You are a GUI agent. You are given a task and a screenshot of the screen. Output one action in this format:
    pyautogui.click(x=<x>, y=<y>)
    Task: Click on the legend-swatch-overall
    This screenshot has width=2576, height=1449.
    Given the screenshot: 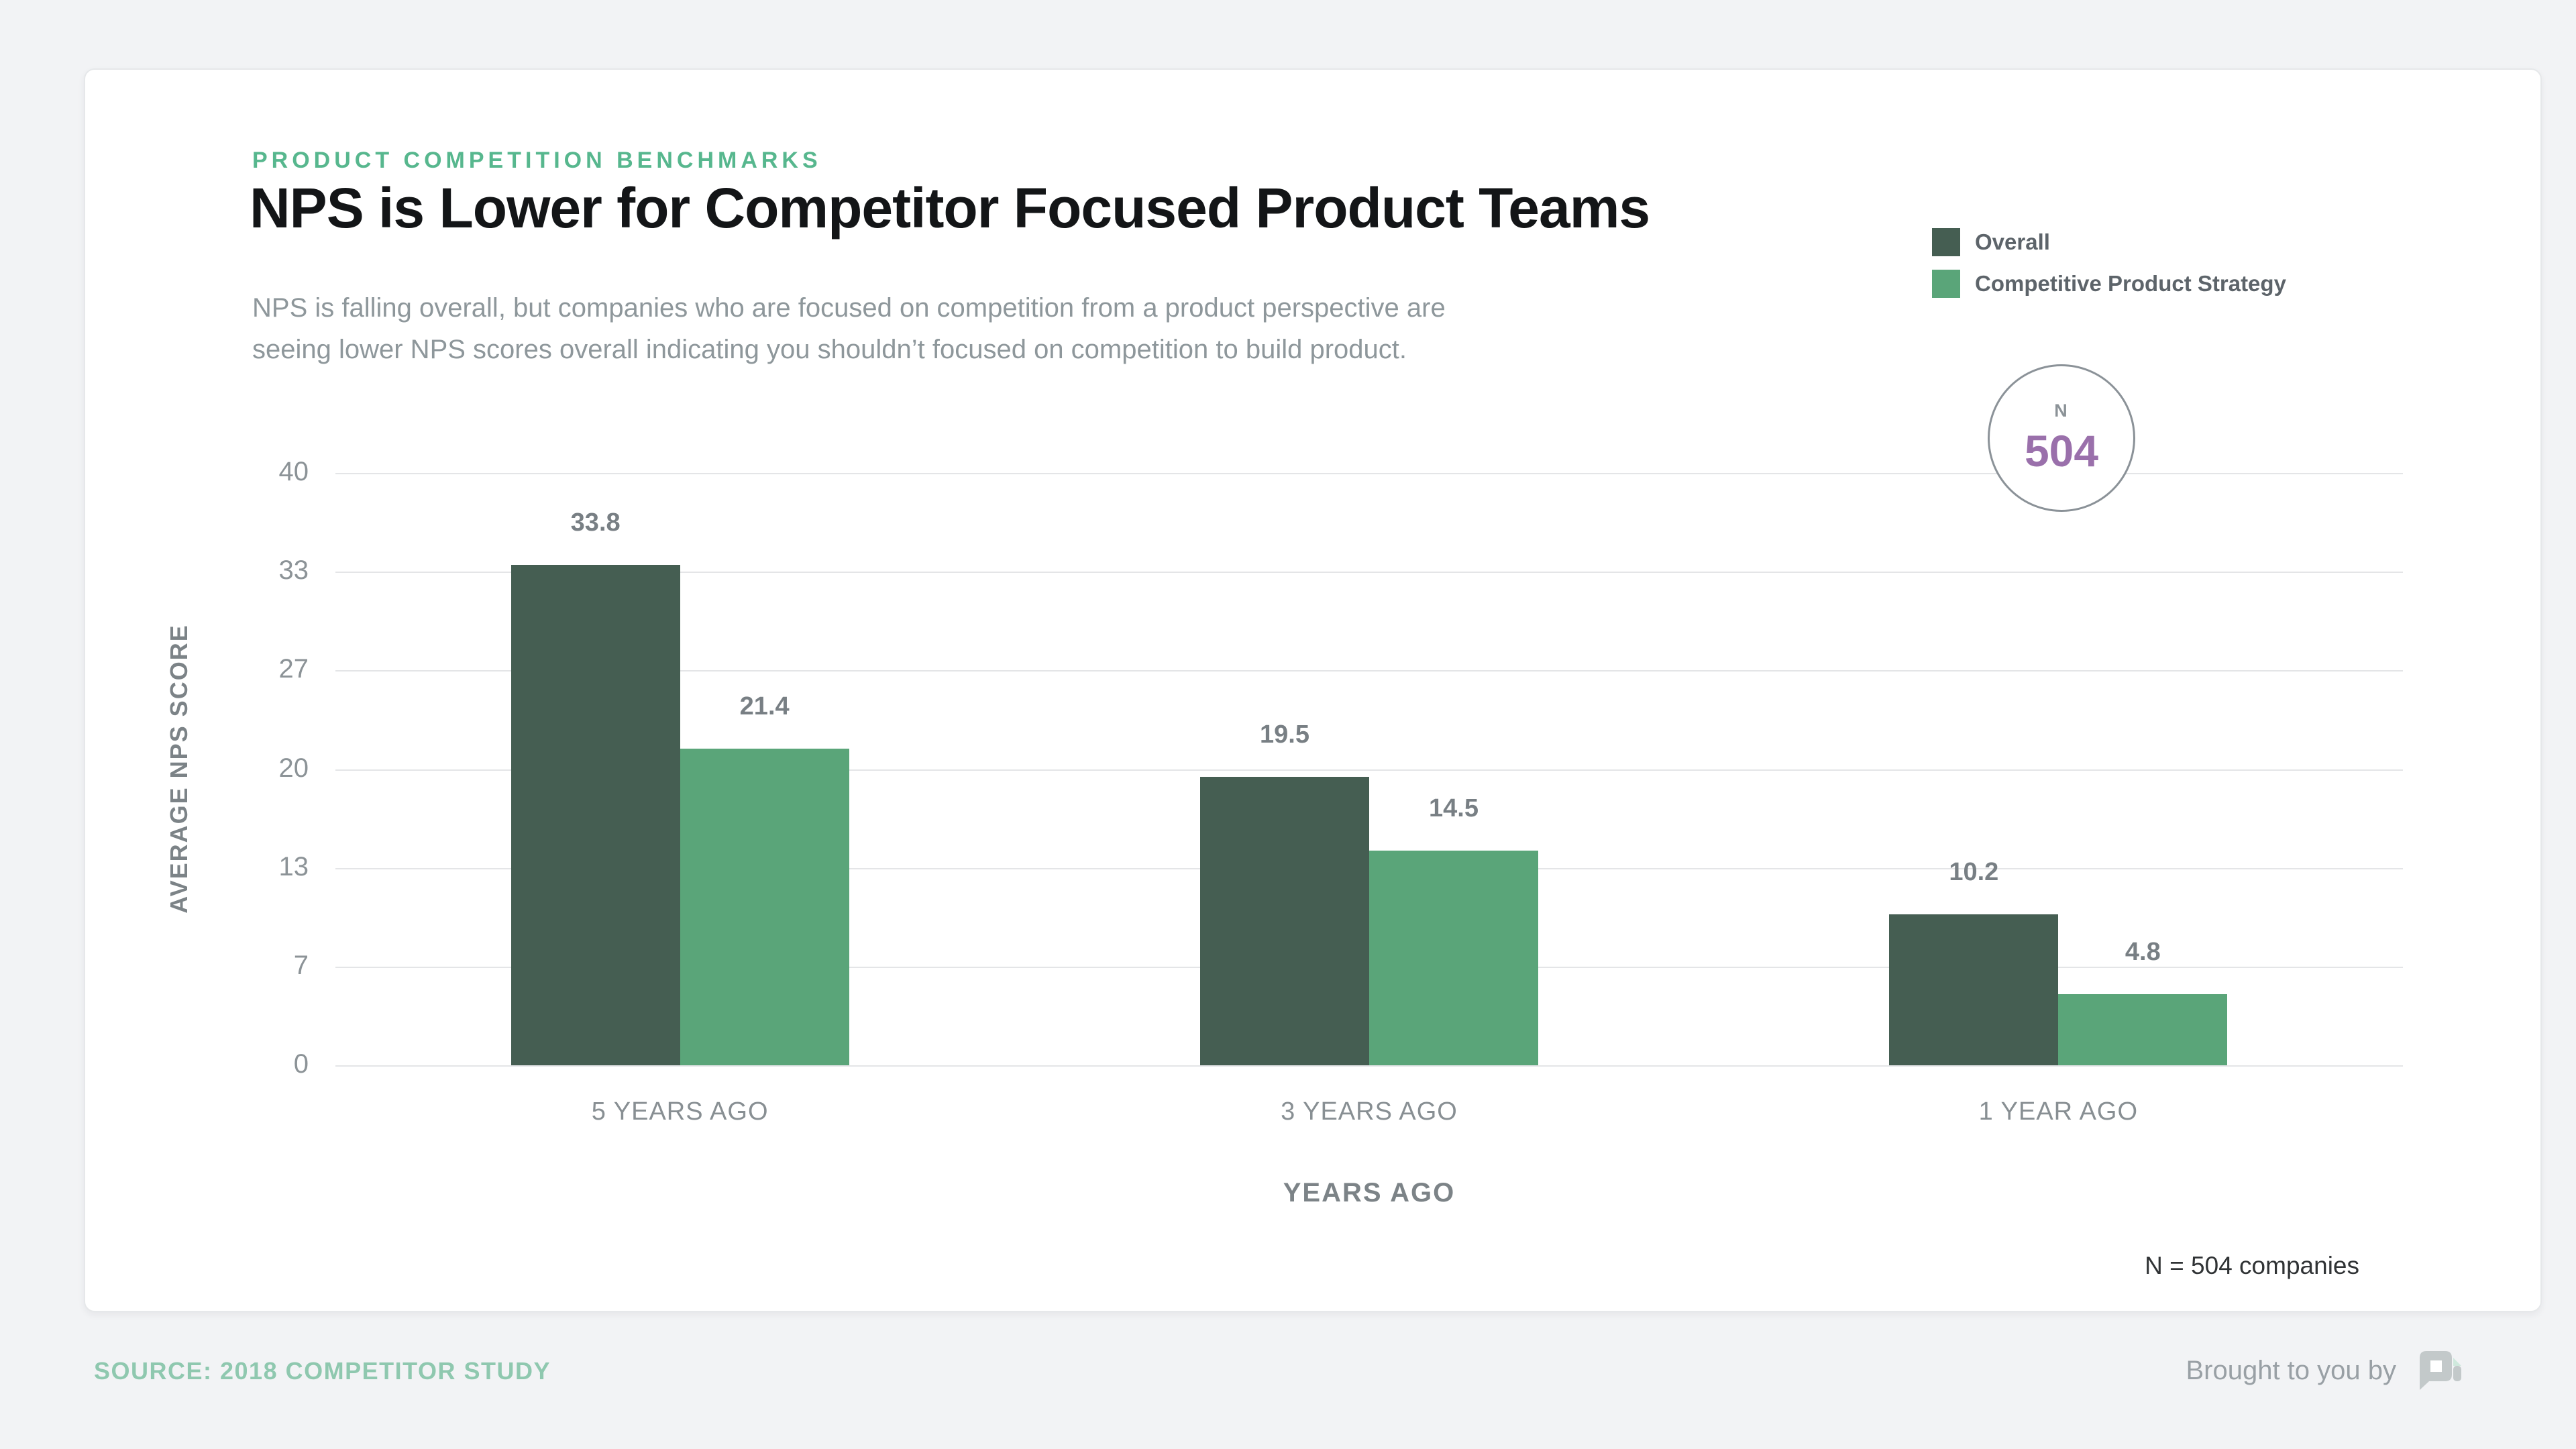 What is the action you would take?
    pyautogui.click(x=1946, y=242)
    